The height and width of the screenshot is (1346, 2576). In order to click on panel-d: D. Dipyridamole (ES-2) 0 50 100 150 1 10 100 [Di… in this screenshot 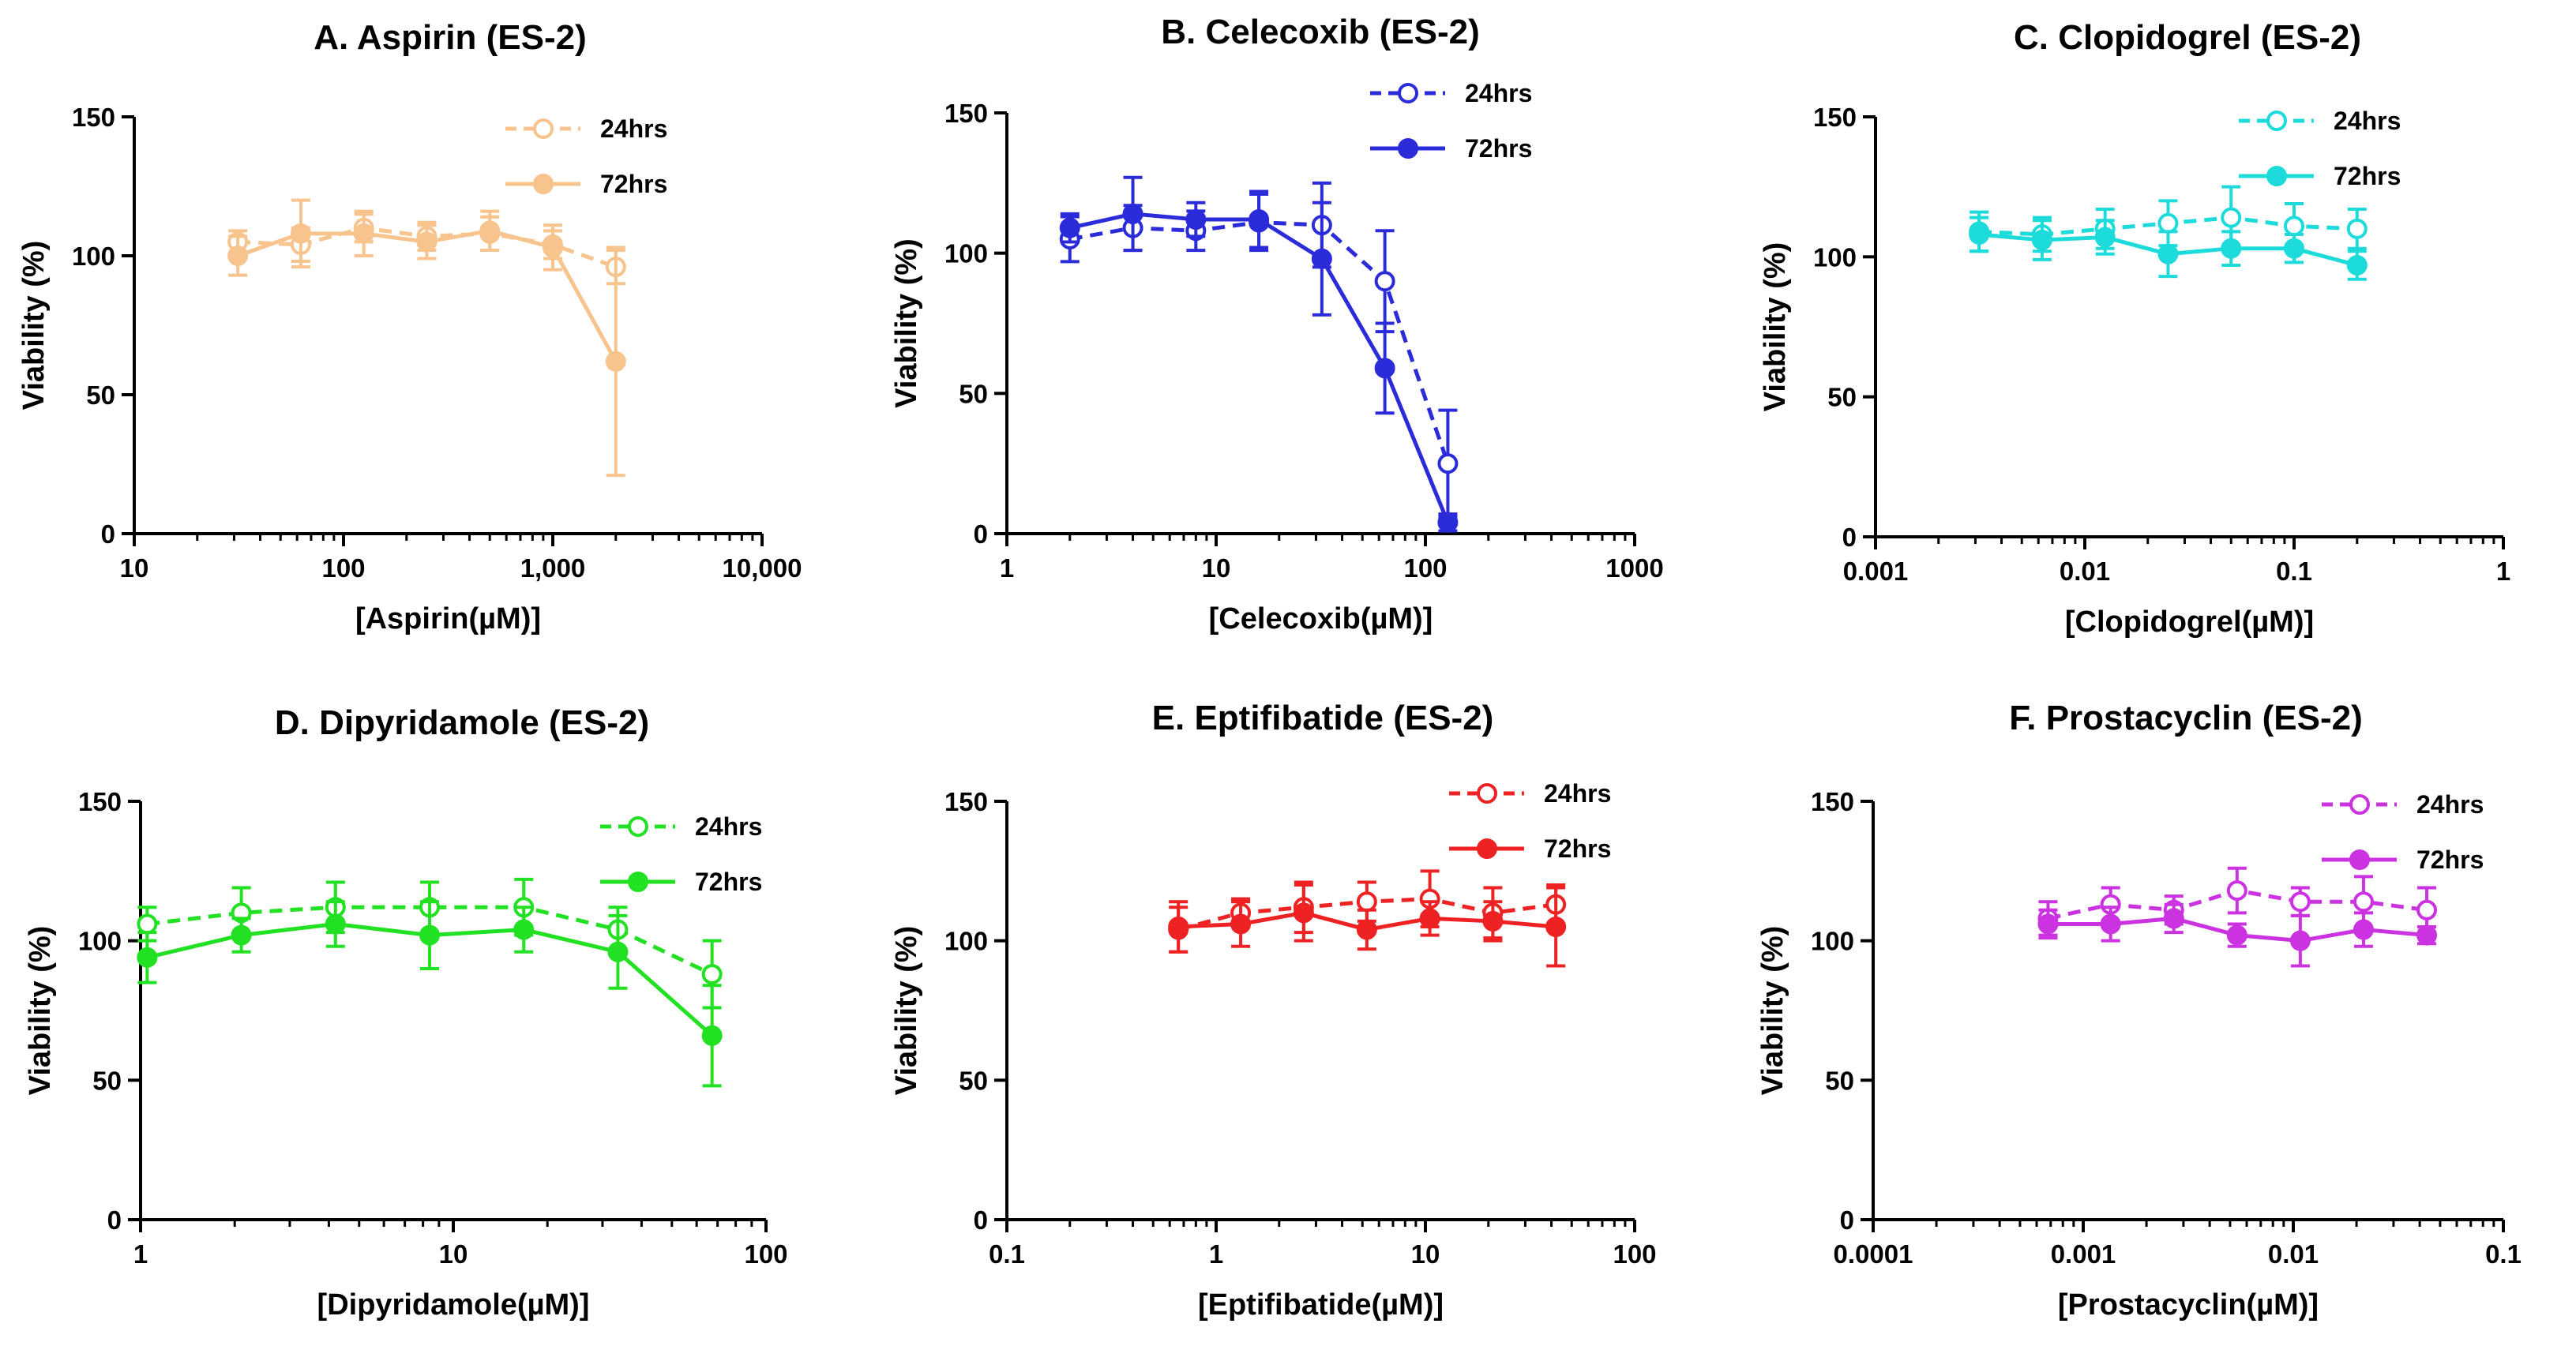, I will do `click(406, 1012)`.